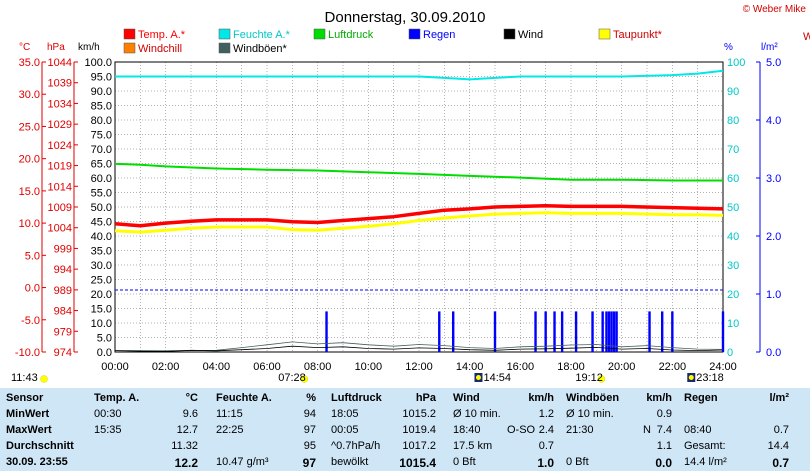  What do you see at coordinates (701, 398) in the screenshot?
I see `table-cell-rain-time: Regen` at bounding box center [701, 398].